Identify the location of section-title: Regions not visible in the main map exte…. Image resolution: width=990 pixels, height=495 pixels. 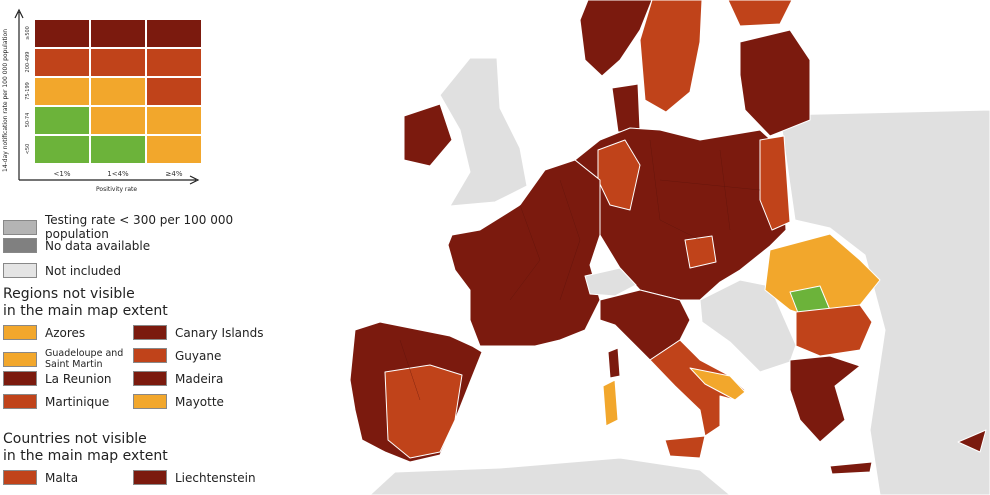
(85, 302).